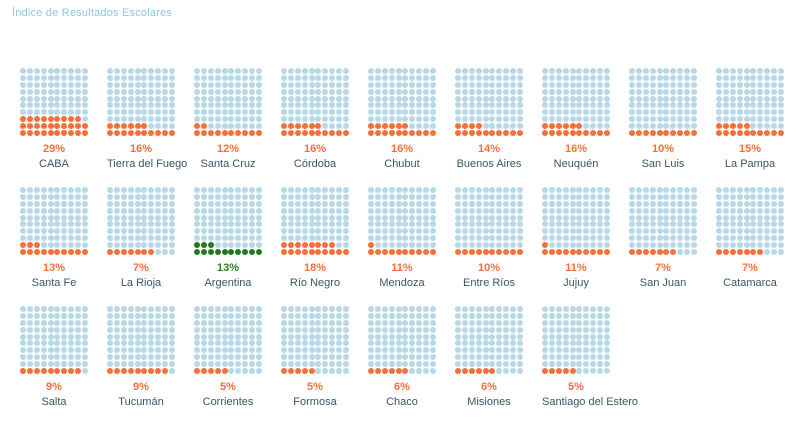  I want to click on waffle-chart: 13% Santa Fe, so click(54, 238).